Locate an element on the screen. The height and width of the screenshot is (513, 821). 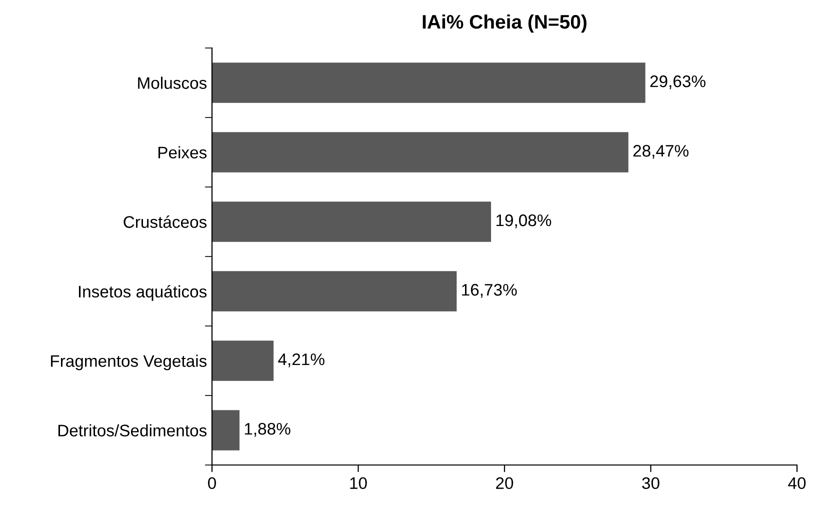
y-tick-label: Peixes is located at coordinates (182, 152).